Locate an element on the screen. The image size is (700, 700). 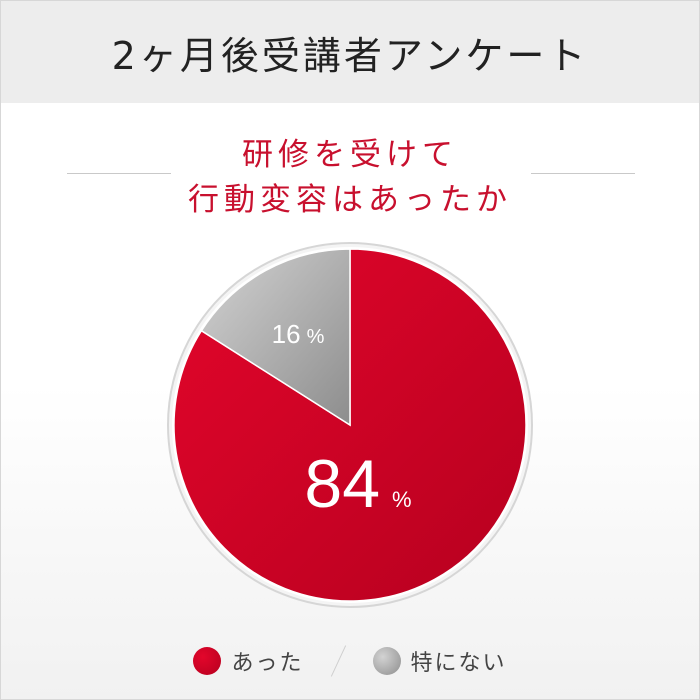
legend-separator is located at coordinates (338, 661).